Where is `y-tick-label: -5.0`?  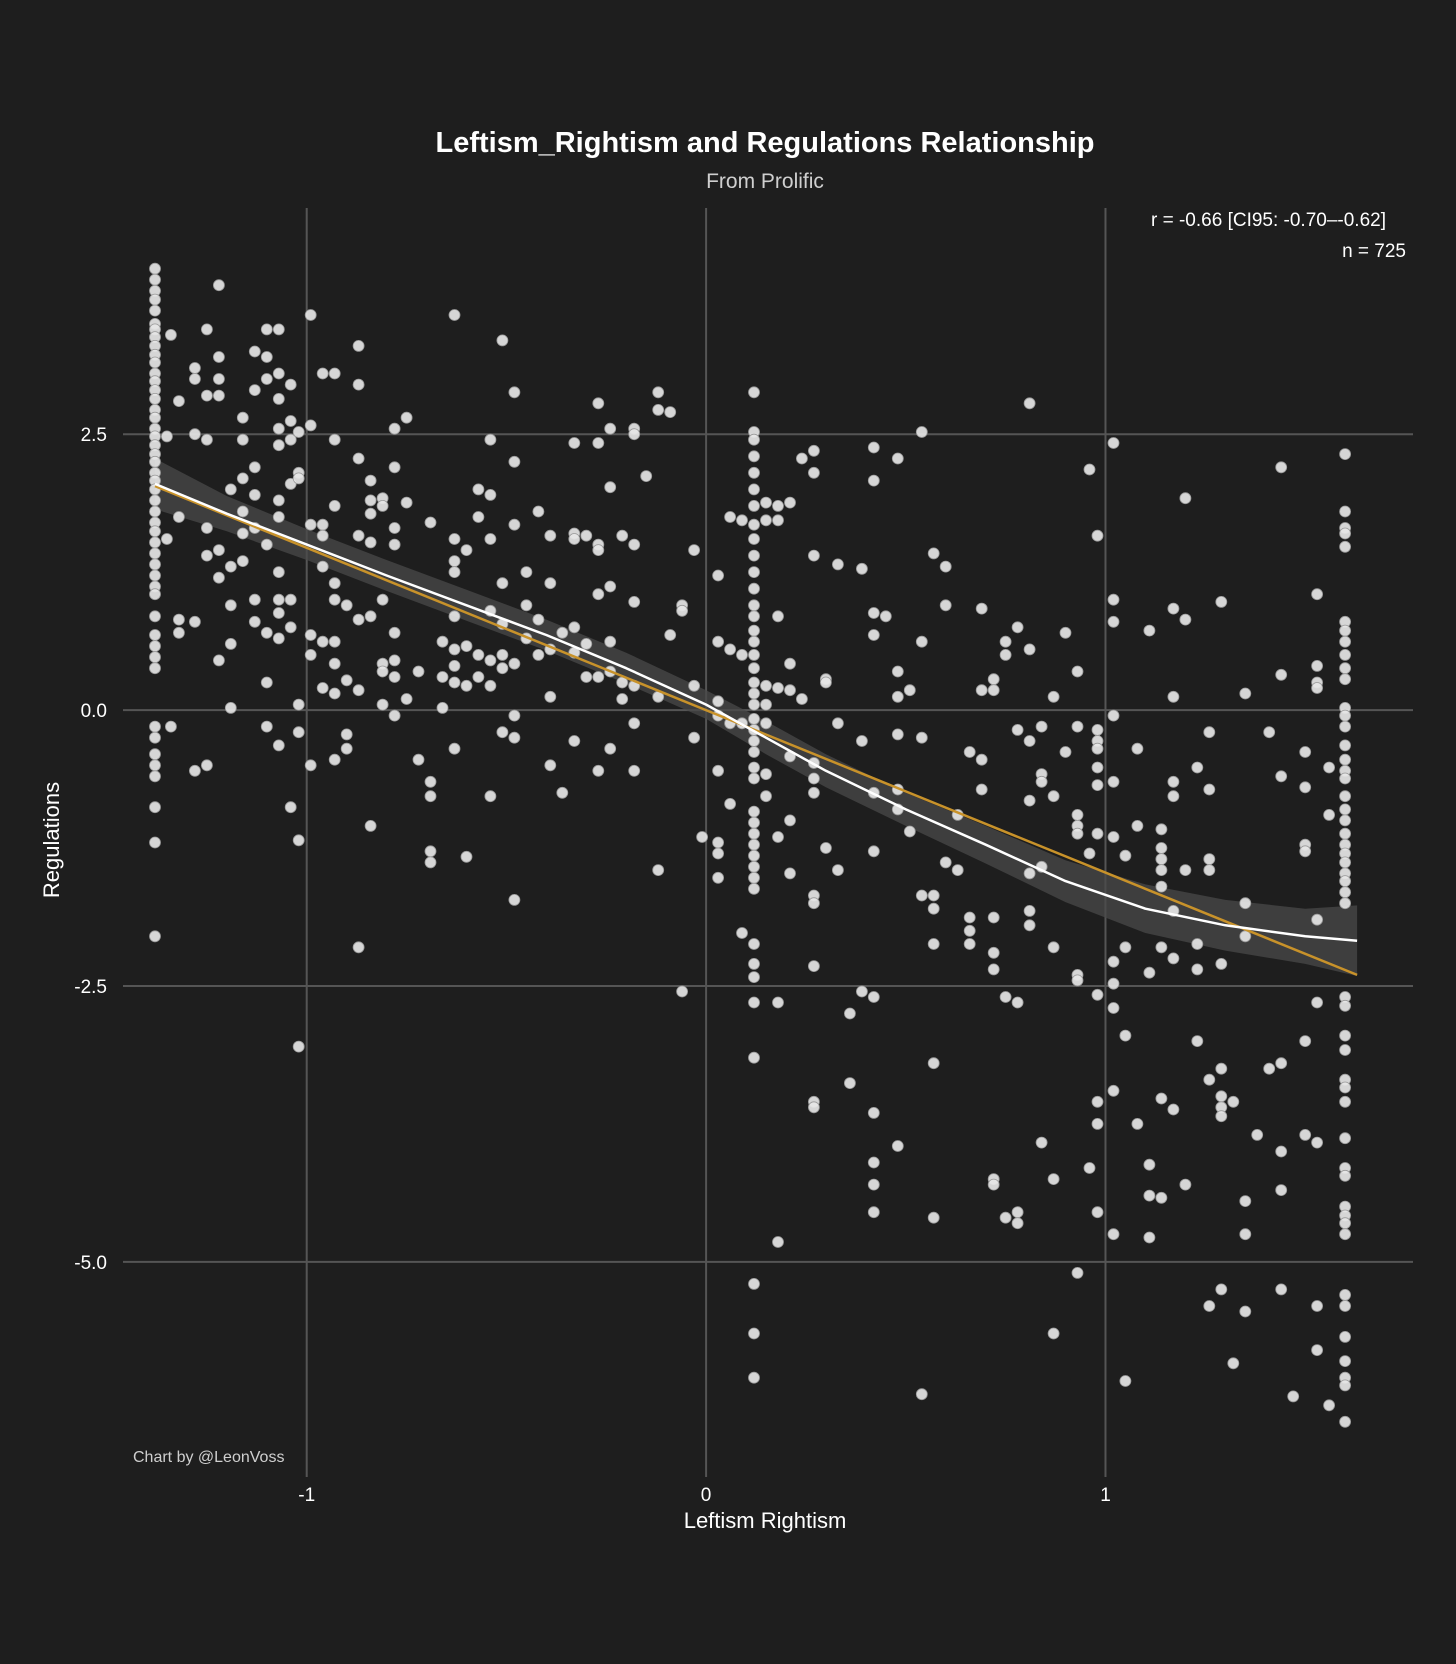
y-tick-label: -5.0 is located at coordinates (90, 1263).